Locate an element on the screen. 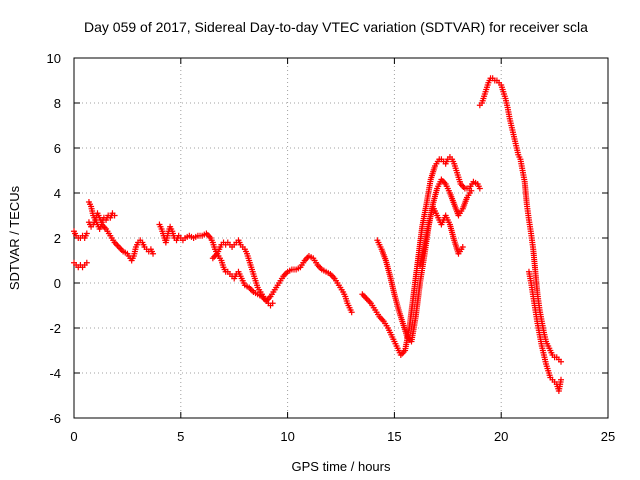 The width and height of the screenshot is (640, 480). y-tick-label: 6 is located at coordinates (57, 148).